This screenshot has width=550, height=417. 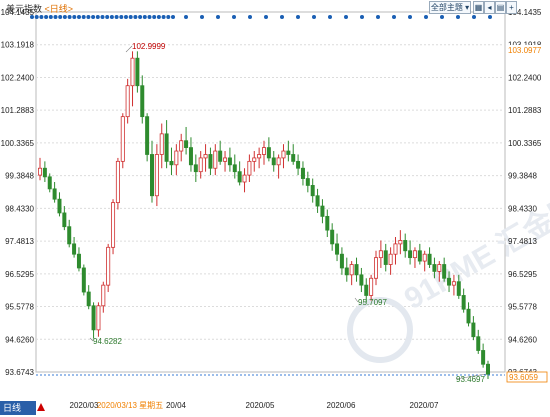 I want to click on y-tick-label-right: 102.2400, so click(x=525, y=77).